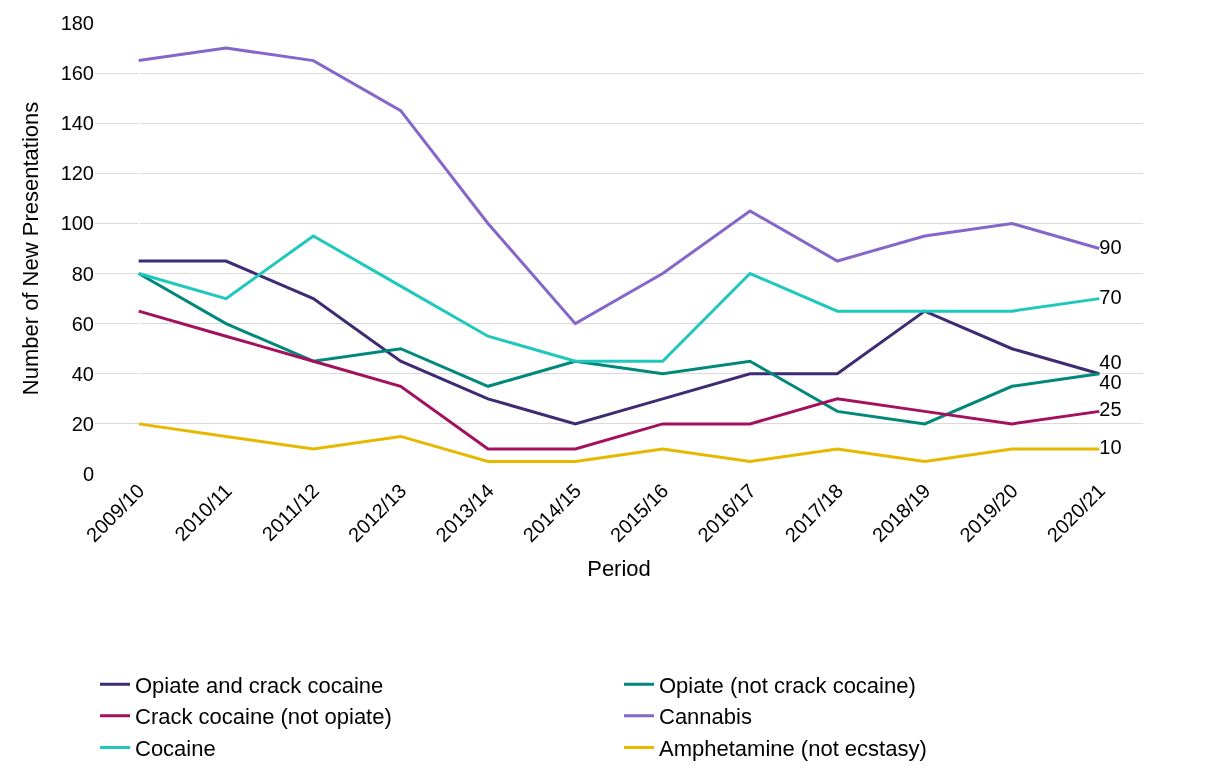 The width and height of the screenshot is (1213, 781). What do you see at coordinates (77, 23) in the screenshot?
I see `y-tick-label: 180` at bounding box center [77, 23].